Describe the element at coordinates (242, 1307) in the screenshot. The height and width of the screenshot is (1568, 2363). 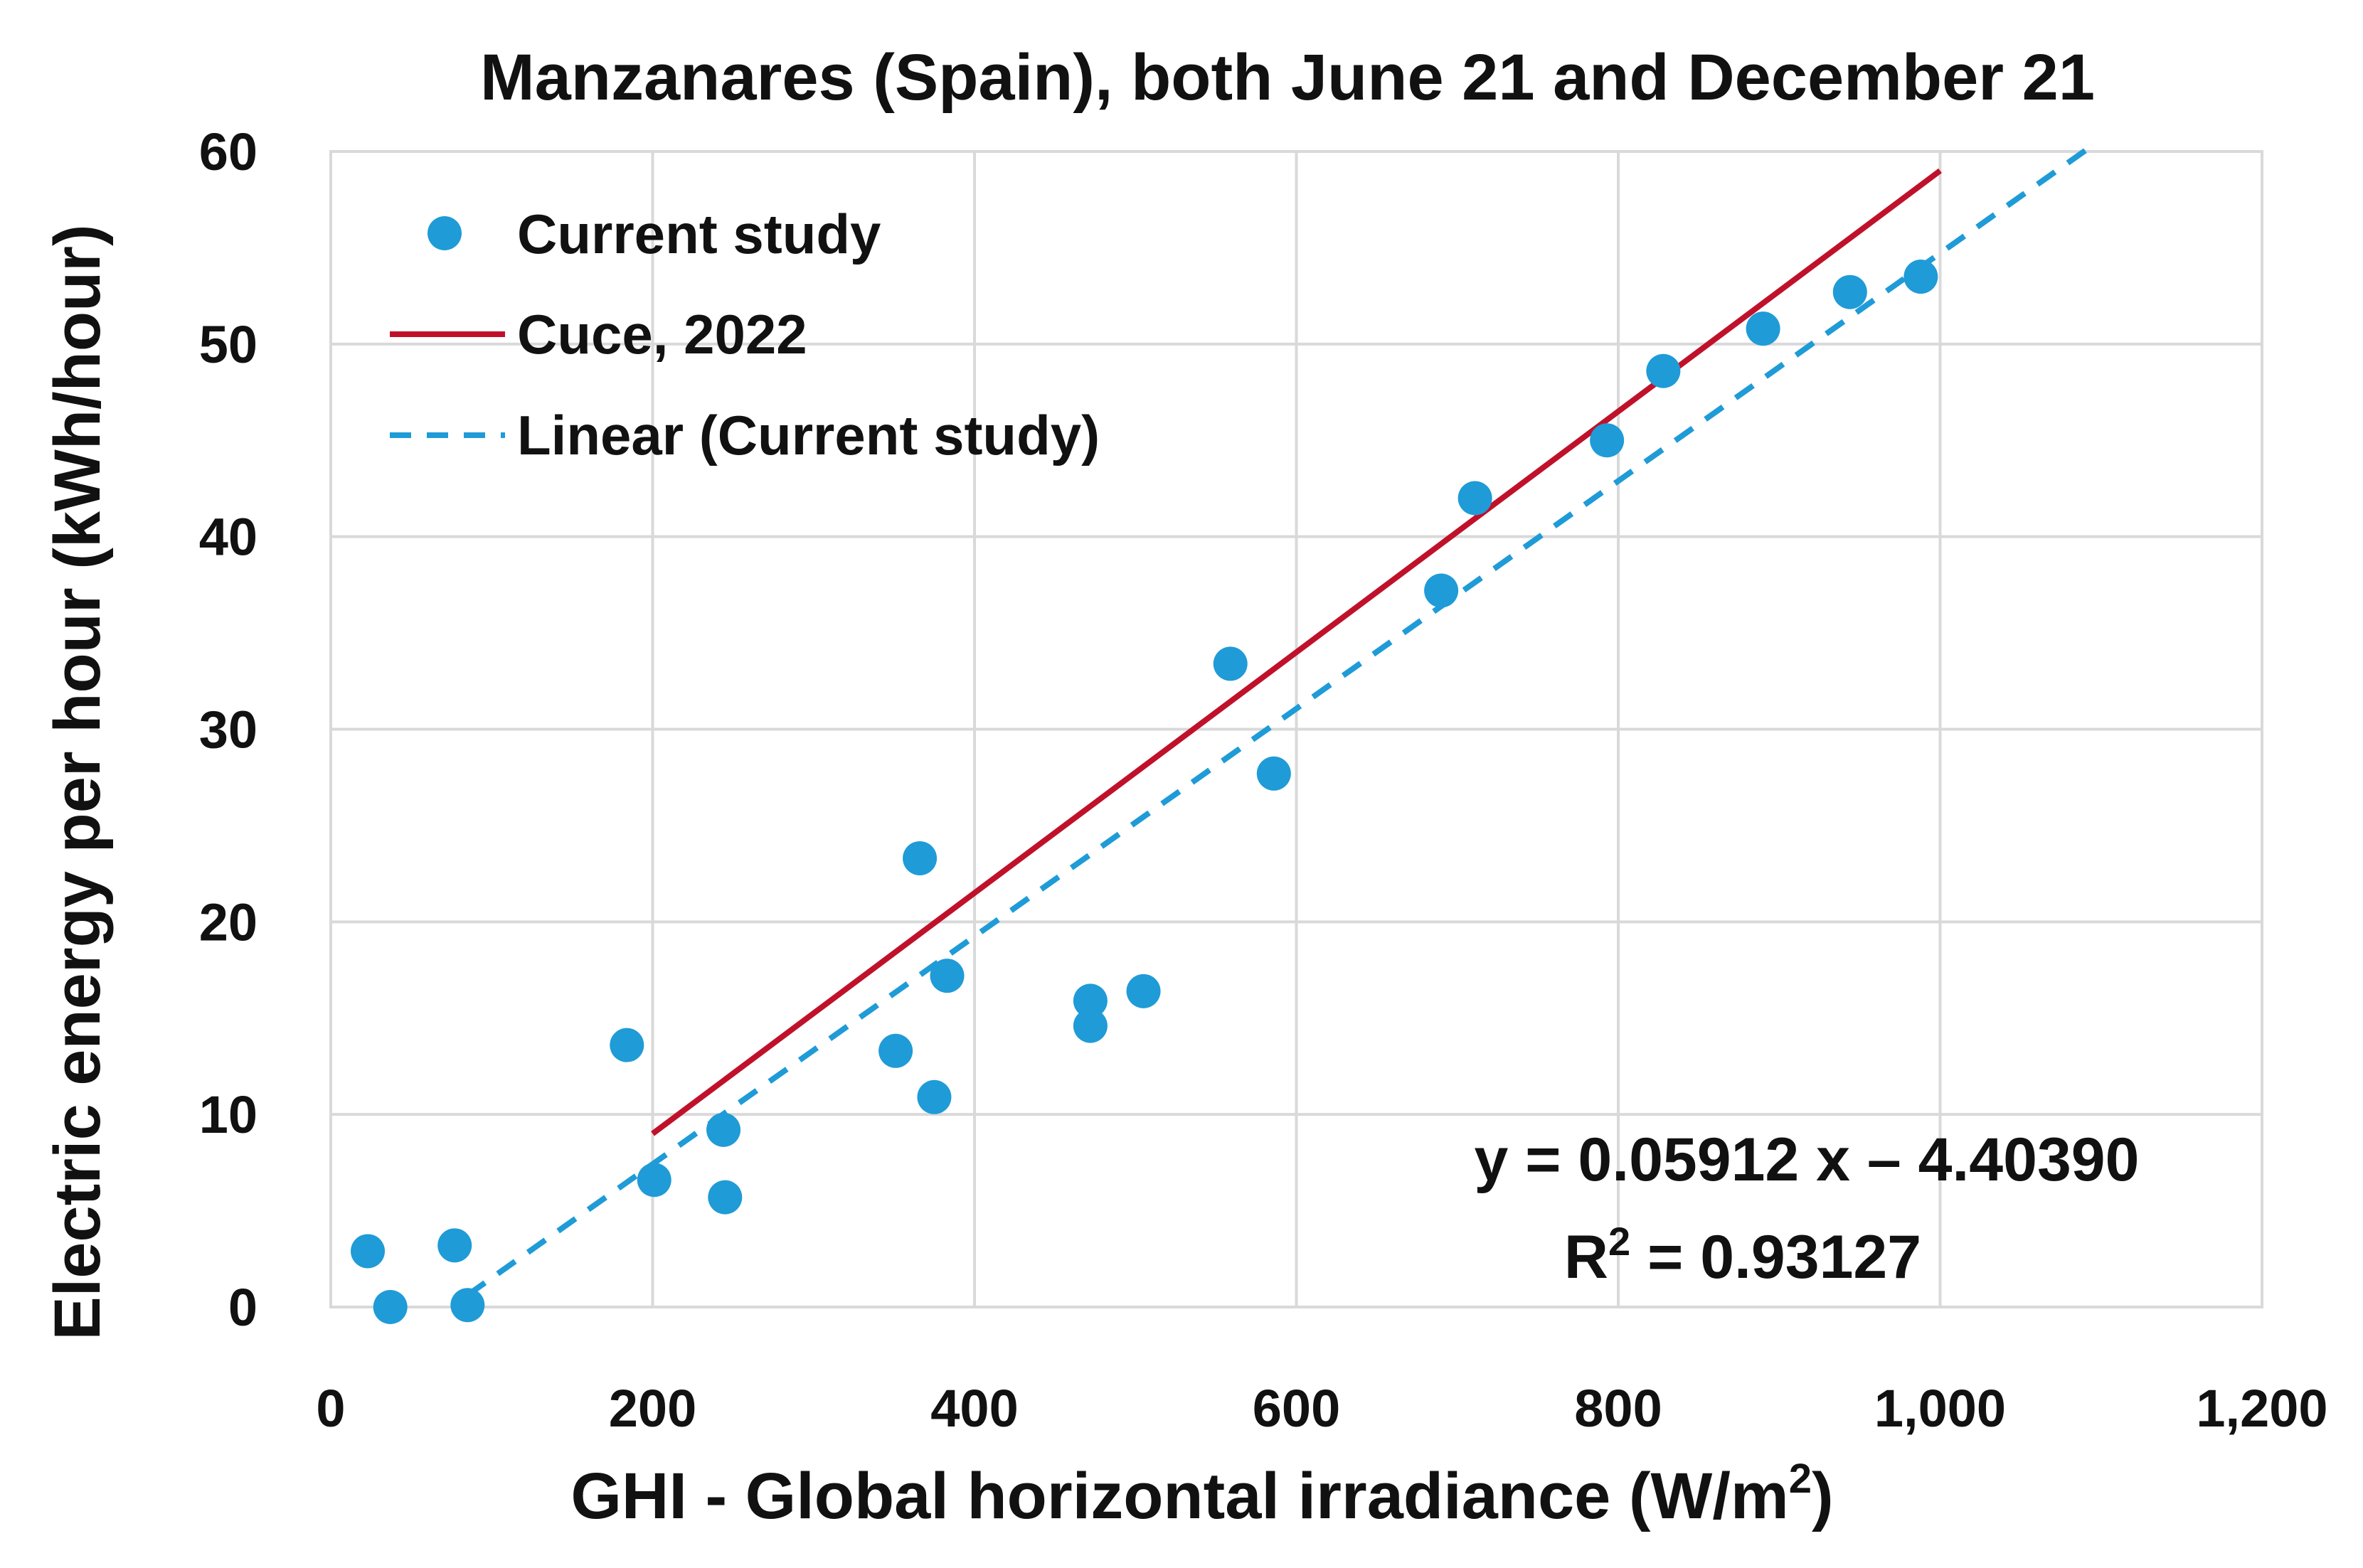
I see `y-tick-label: 0` at that location.